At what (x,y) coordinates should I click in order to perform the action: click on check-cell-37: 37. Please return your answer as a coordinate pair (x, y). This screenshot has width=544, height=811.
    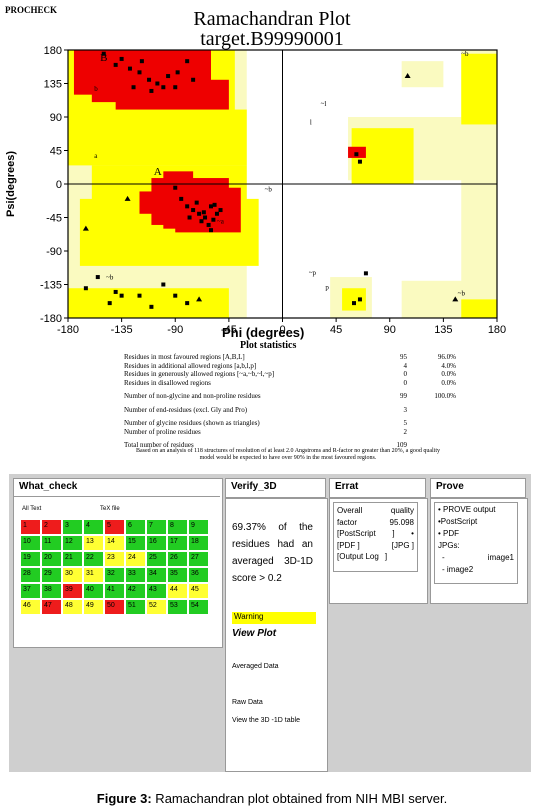
    Looking at the image, I should click on (30, 591).